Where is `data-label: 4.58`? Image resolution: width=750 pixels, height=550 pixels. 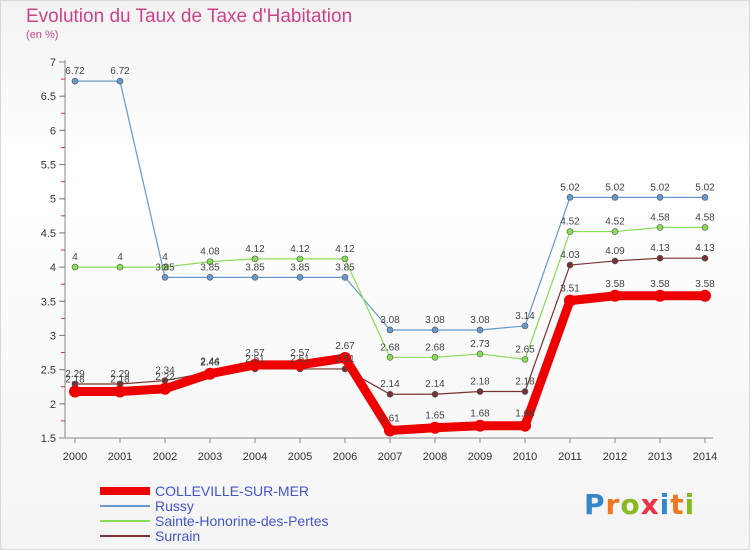 data-label: 4.58 is located at coordinates (705, 217).